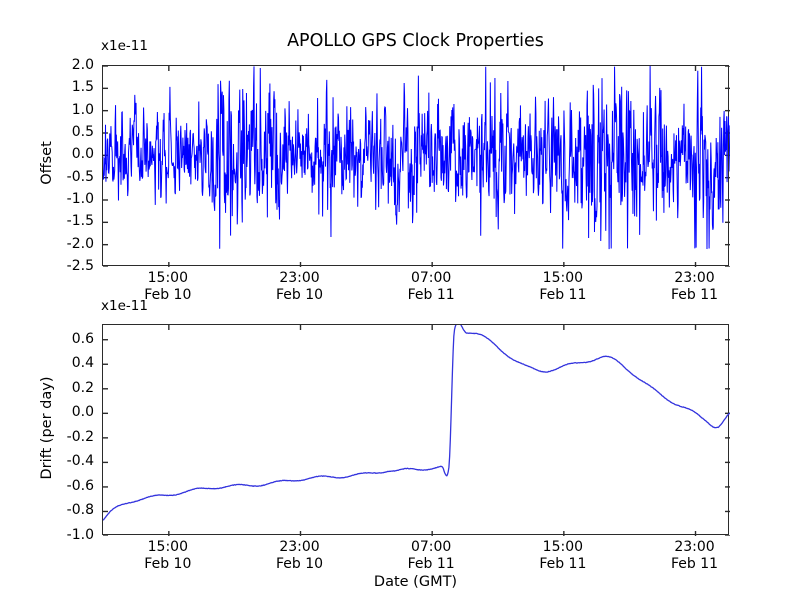 This screenshot has height=600, width=800. What do you see at coordinates (82, 132) in the screenshot?
I see `offset-ytick: 0.5` at bounding box center [82, 132].